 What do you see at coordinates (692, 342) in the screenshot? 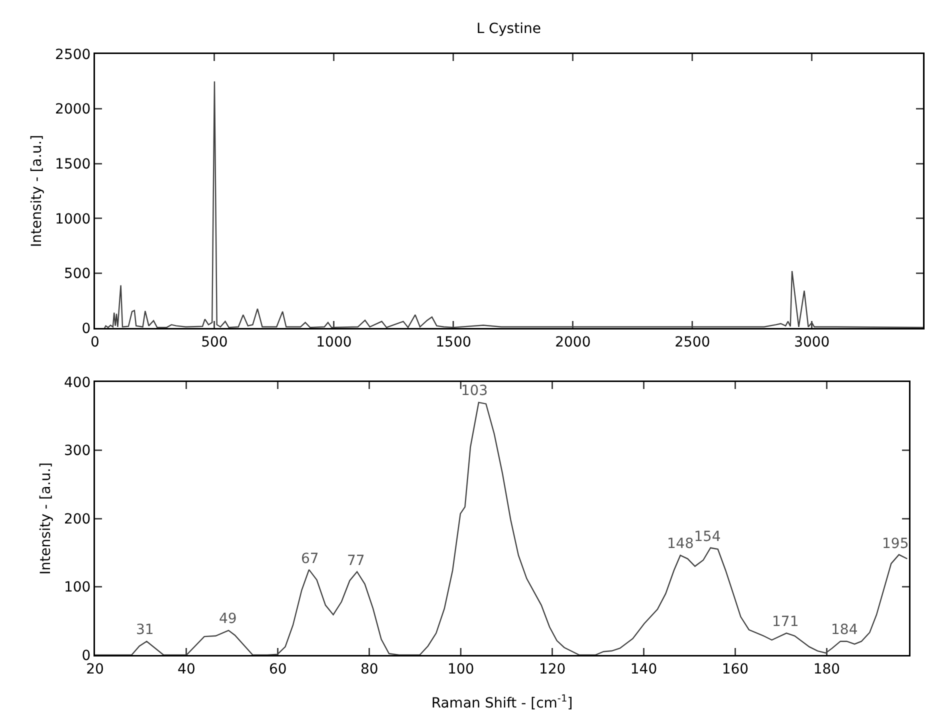
I see `x-tick-label: 2500` at bounding box center [692, 342].